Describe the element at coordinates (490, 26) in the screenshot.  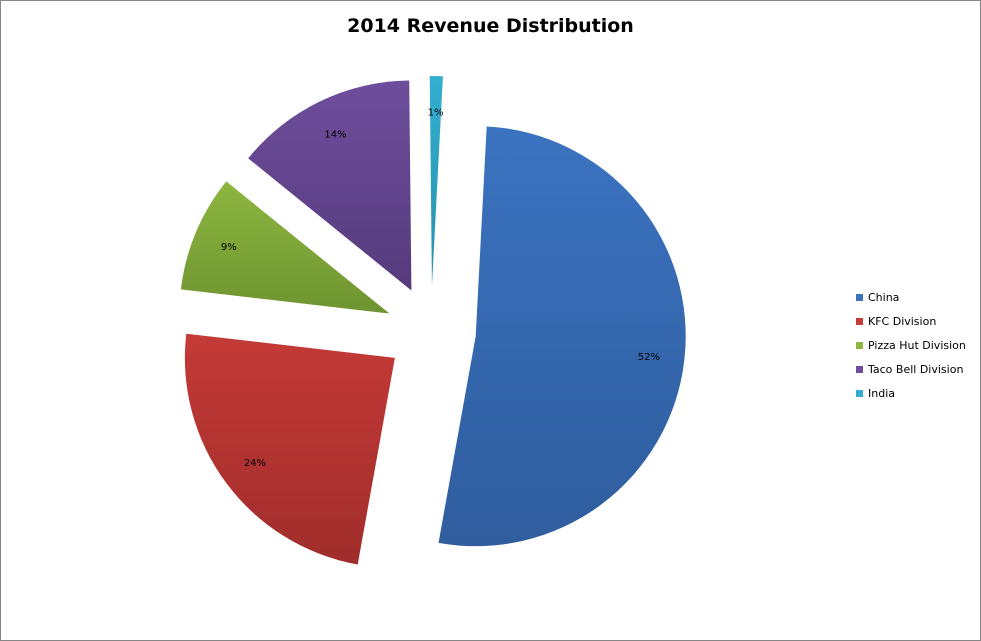
I see `chart-title: 2014 Revenue Distribution` at that location.